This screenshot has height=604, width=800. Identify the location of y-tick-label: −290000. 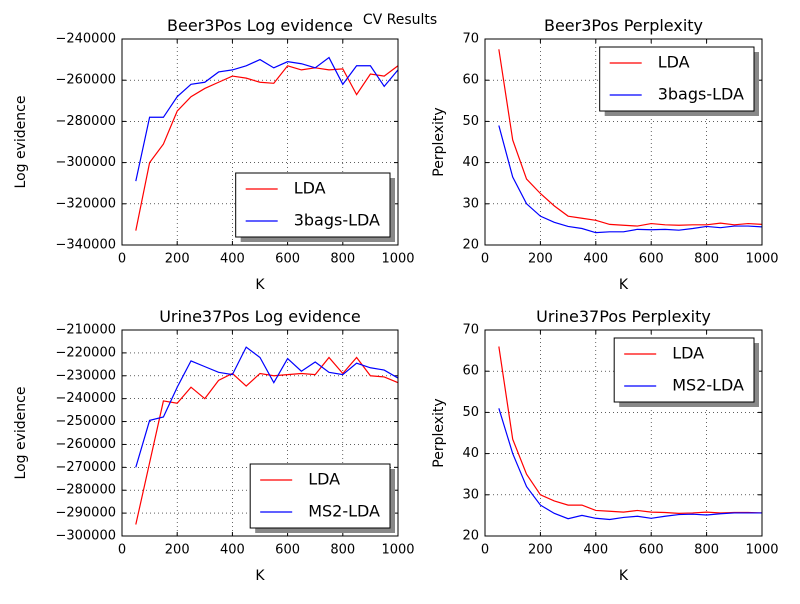
(85, 513).